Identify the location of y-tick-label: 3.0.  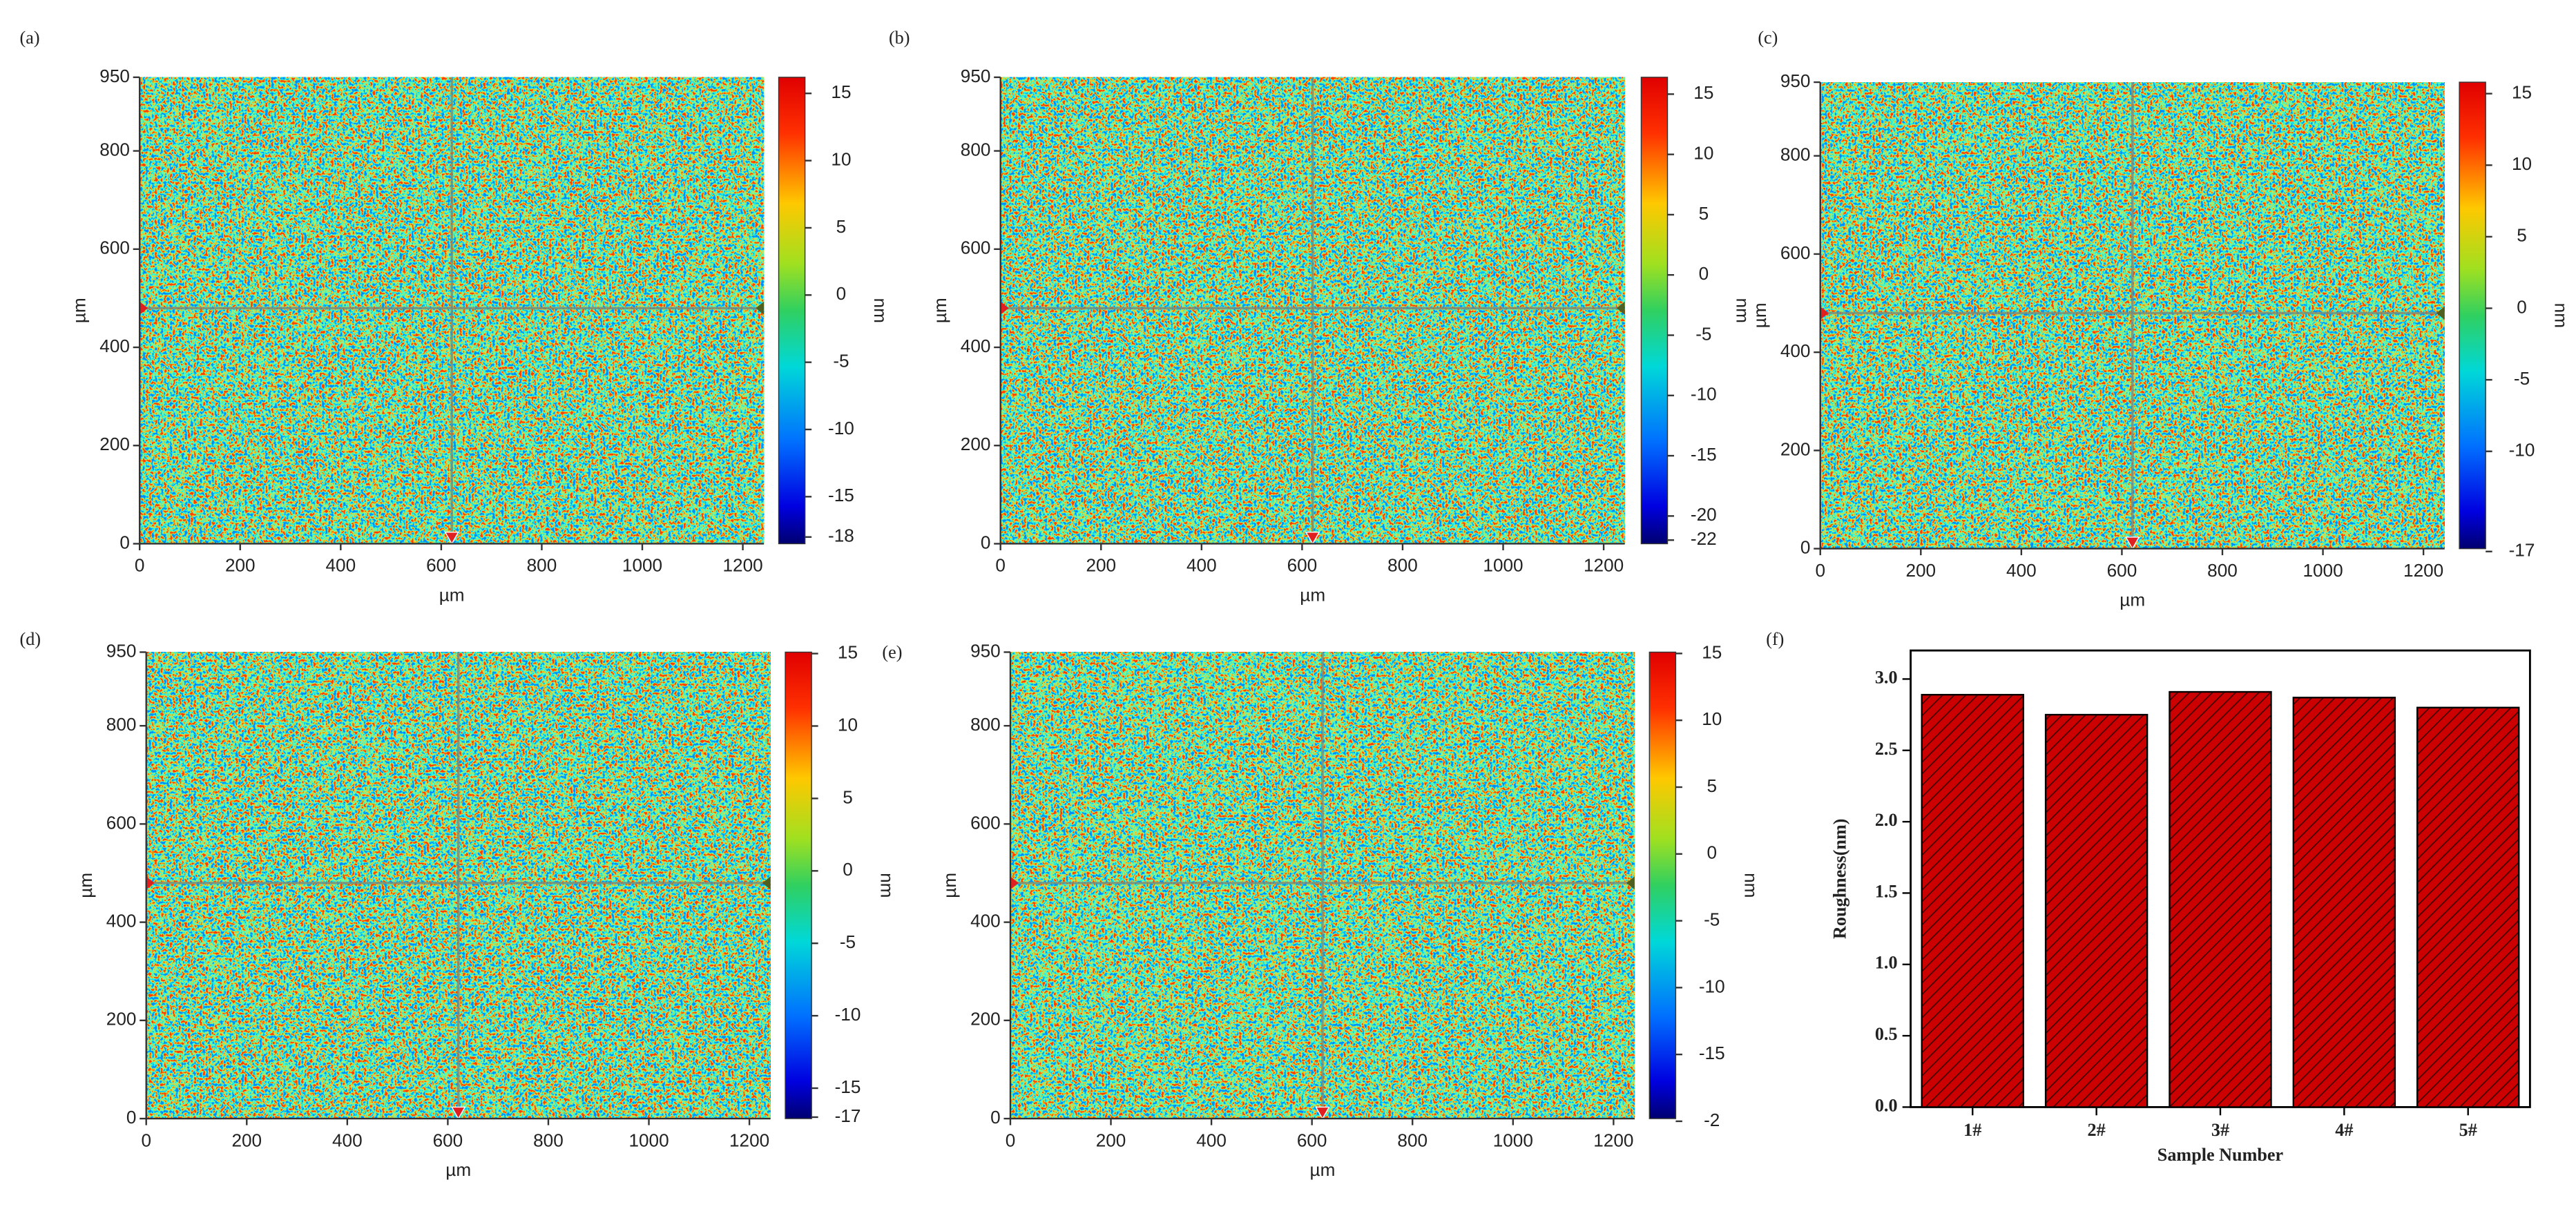
(1886, 677).